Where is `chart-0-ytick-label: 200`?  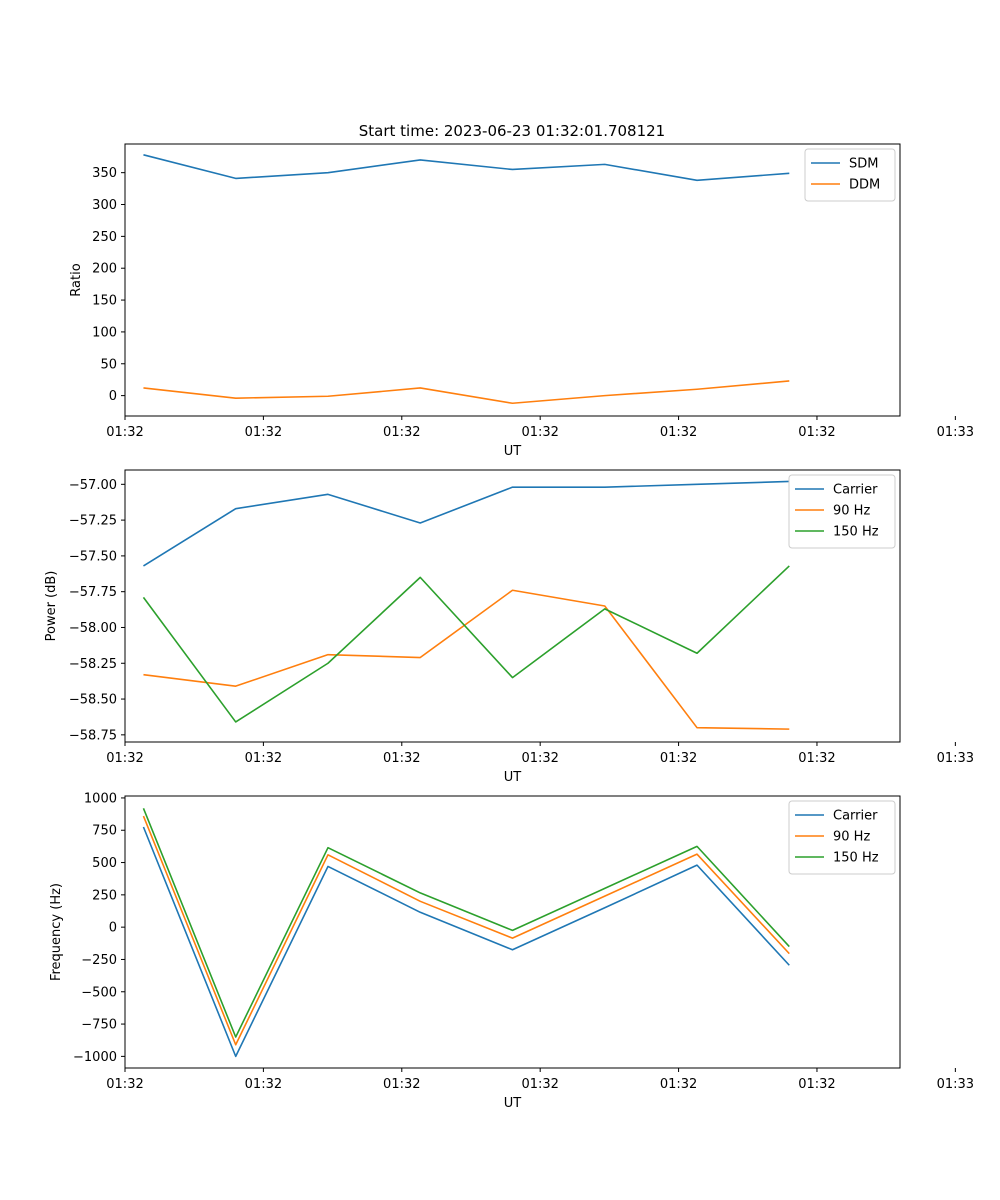
chart-0-ytick-label: 200 is located at coordinates (104, 269).